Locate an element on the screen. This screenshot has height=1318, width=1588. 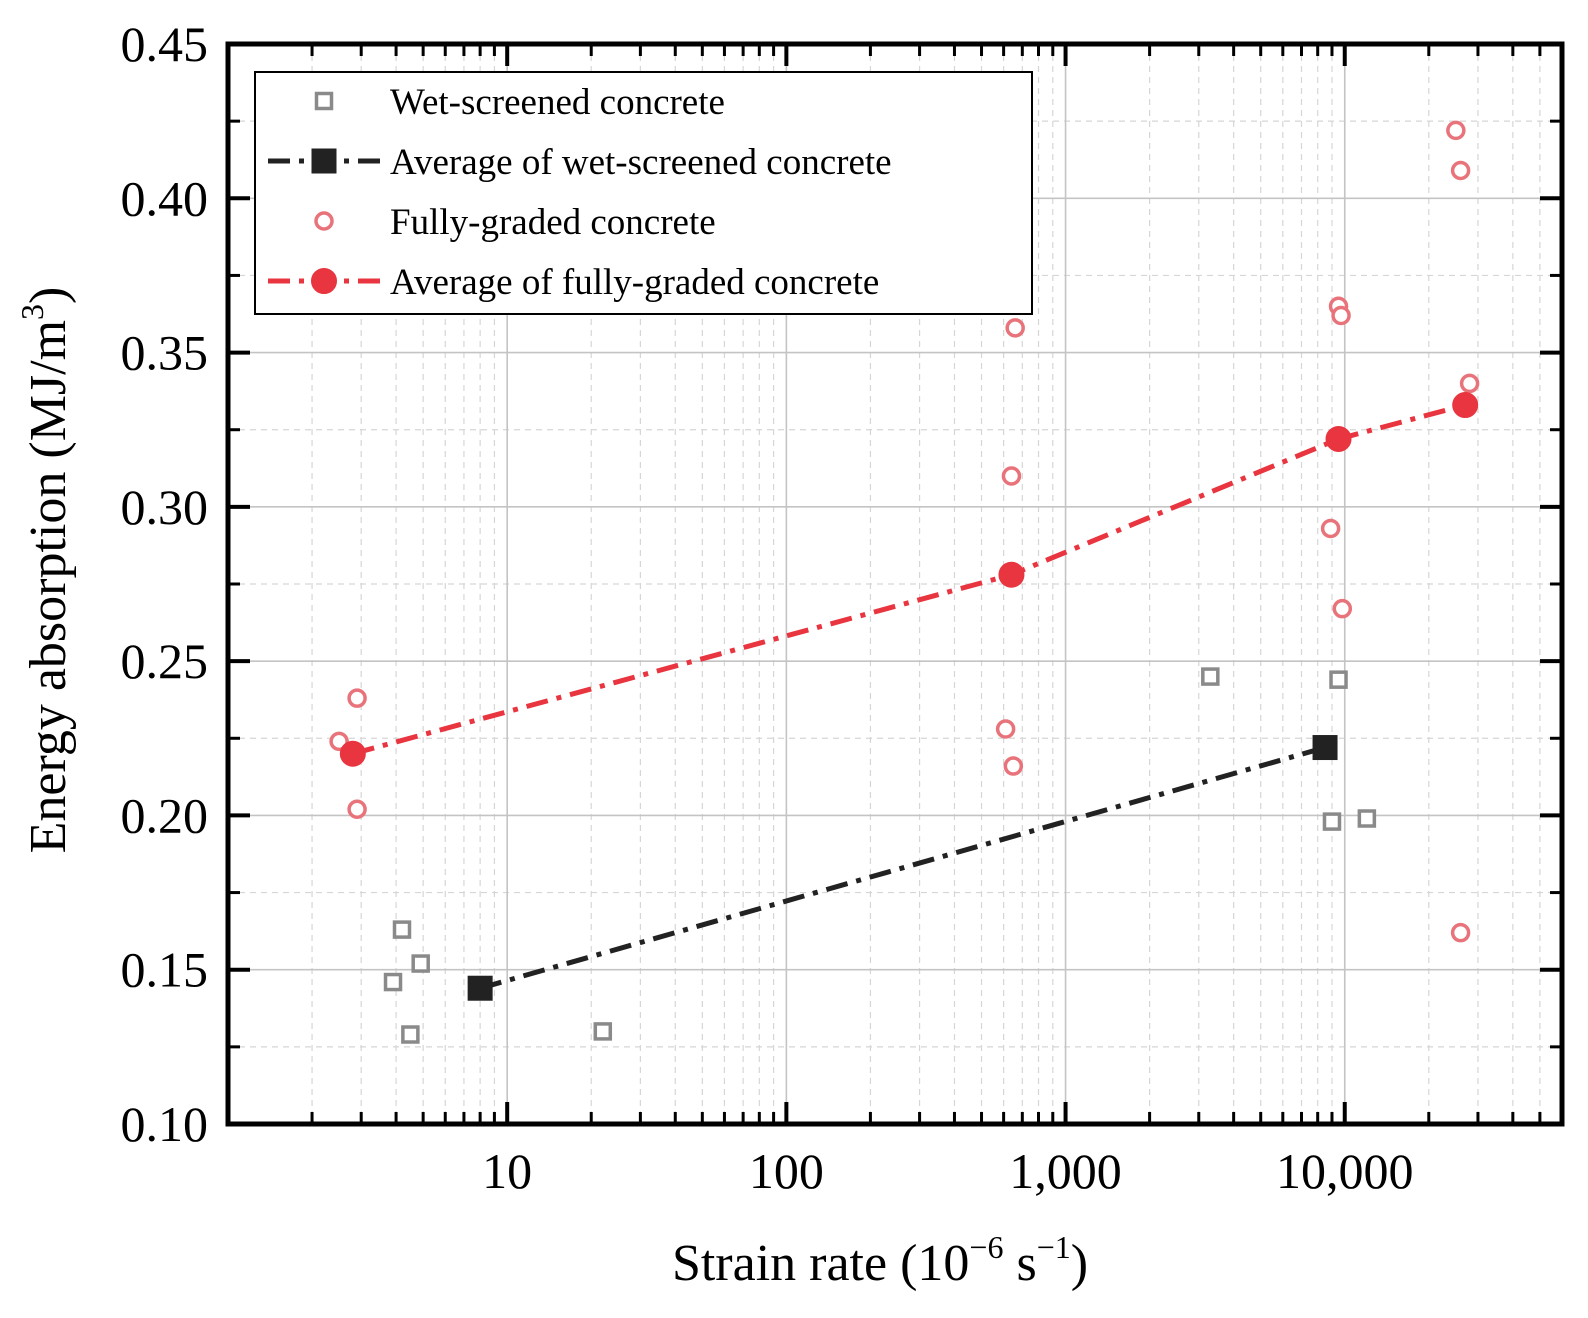
average-of-wet-screened-concrete-line is located at coordinates (902, 868).